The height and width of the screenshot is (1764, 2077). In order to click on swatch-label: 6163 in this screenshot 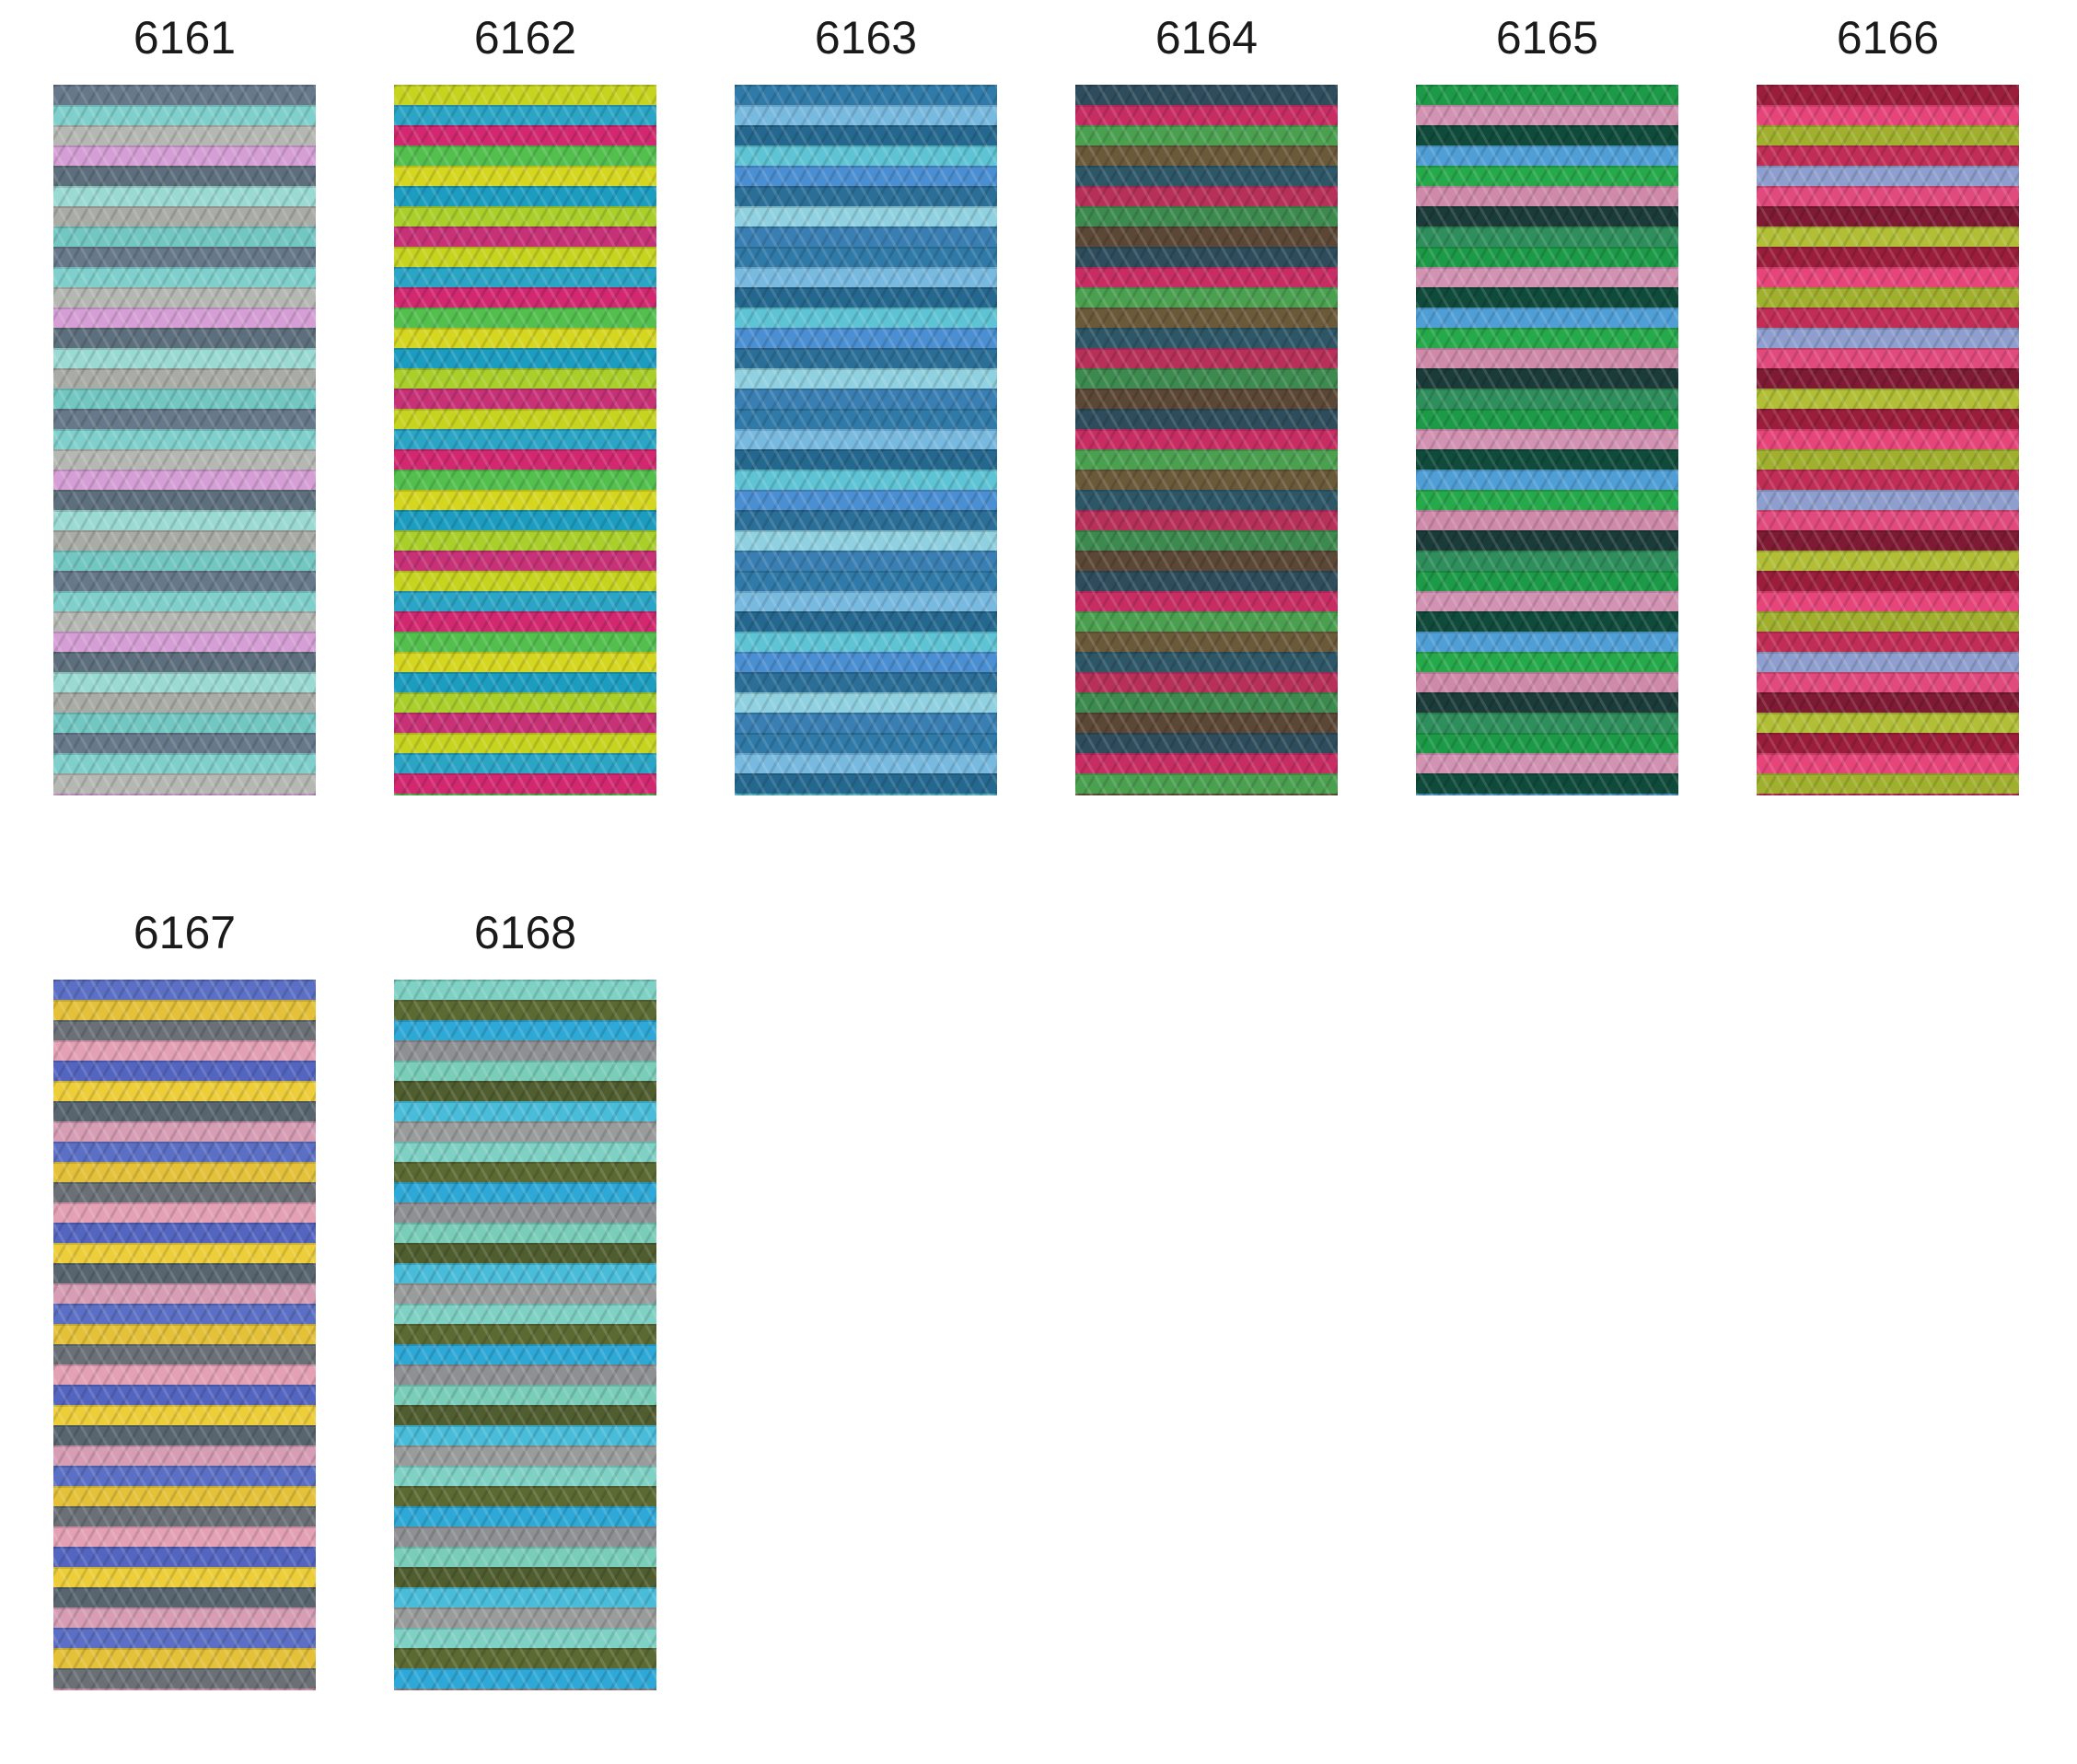, I will do `click(866, 38)`.